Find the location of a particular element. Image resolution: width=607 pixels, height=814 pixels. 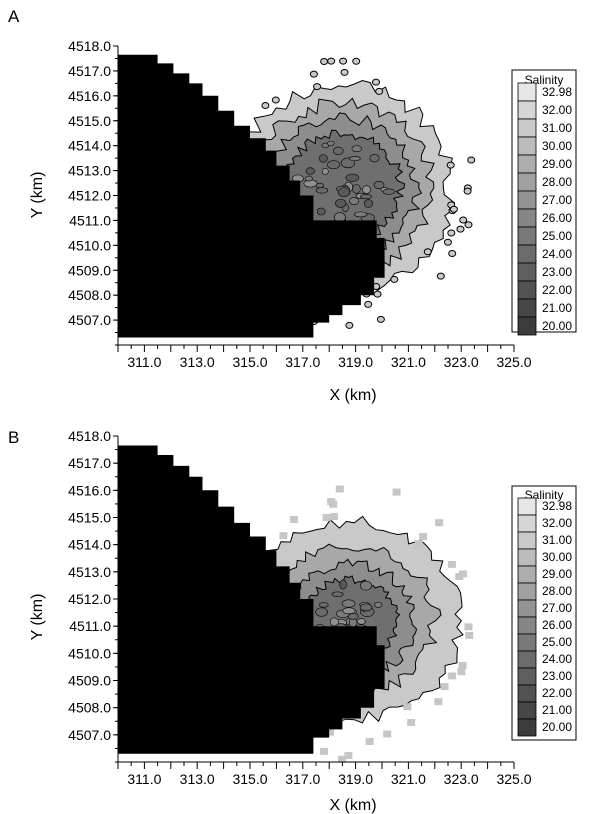

x-tick-label: 315.0 is located at coordinates (249, 779).